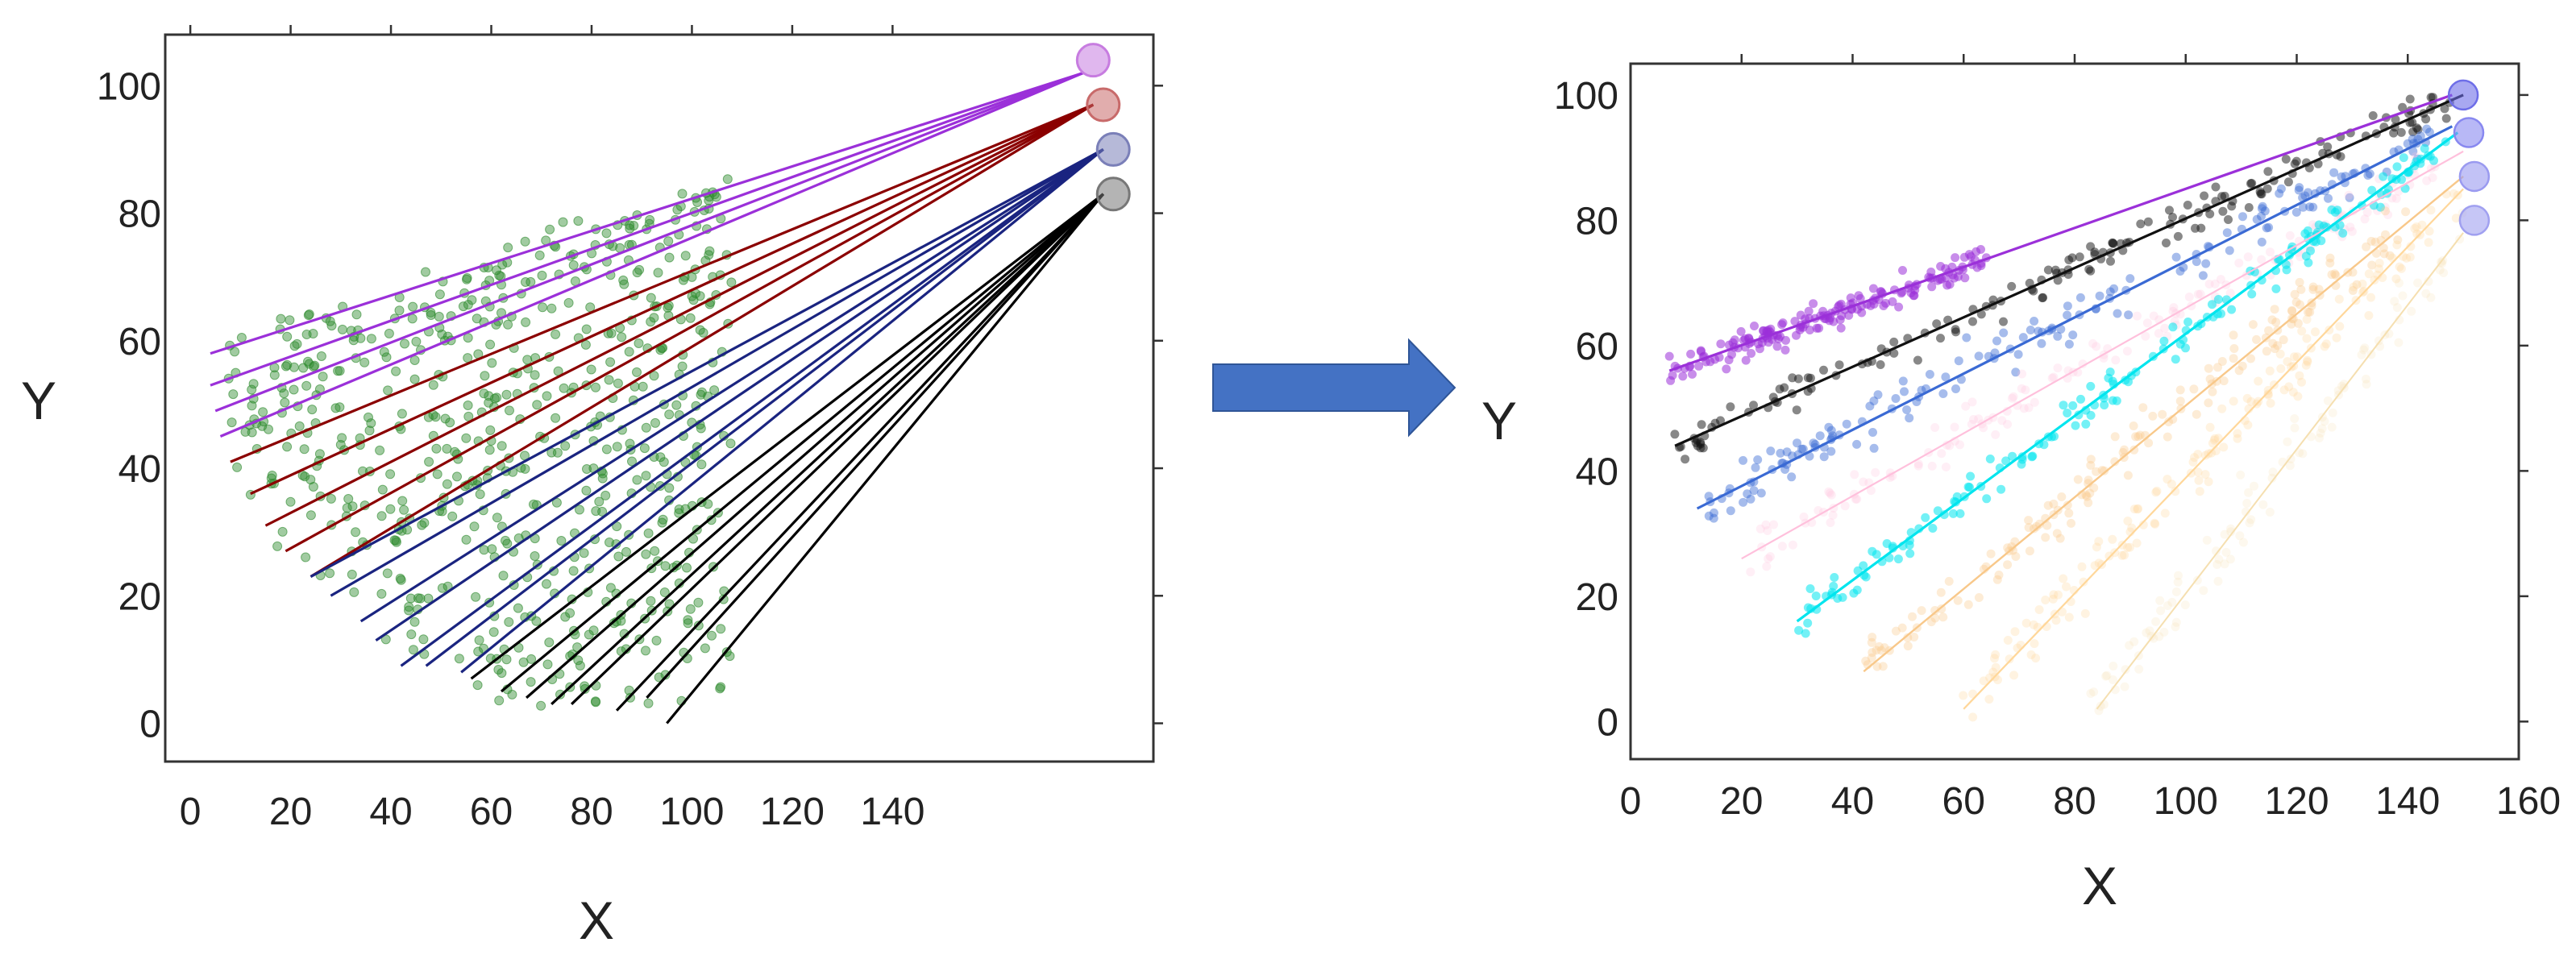  I want to click on left-anchor-layer, so click(1103, 128).